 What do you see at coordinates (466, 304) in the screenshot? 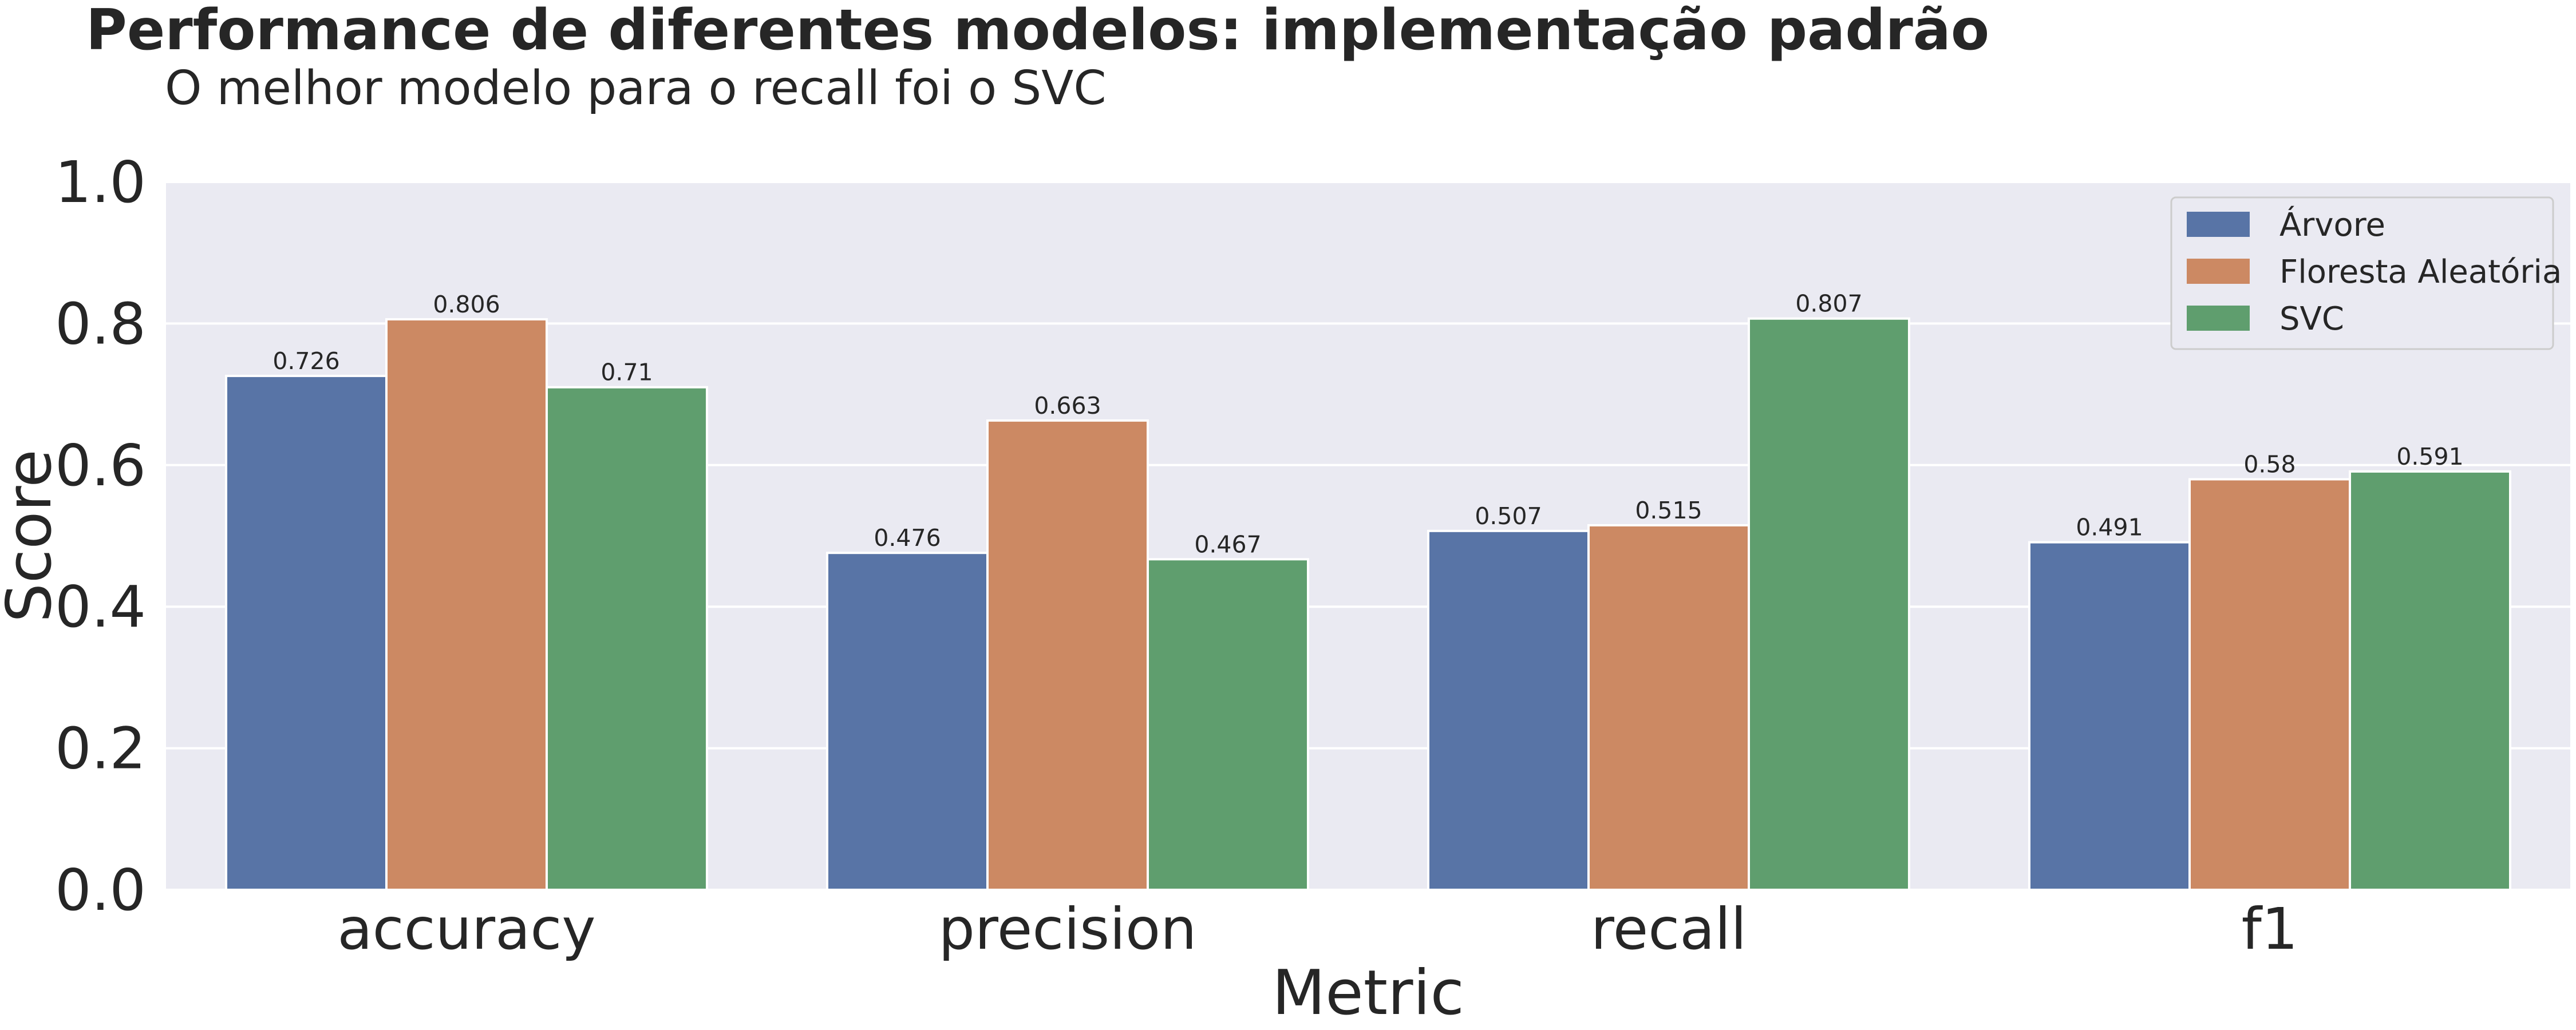
I see `bar-value-label: 0.806` at bounding box center [466, 304].